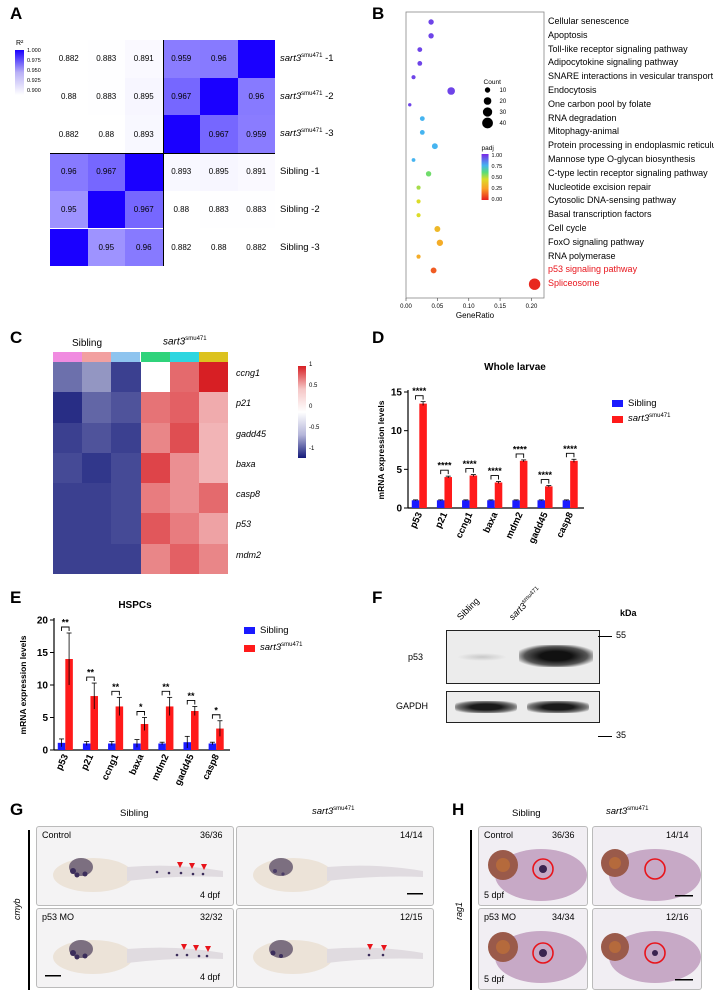  What do you see at coordinates (406, 307) in the screenshot?
I see `go-xtick-label: 0.00` at bounding box center [406, 307].